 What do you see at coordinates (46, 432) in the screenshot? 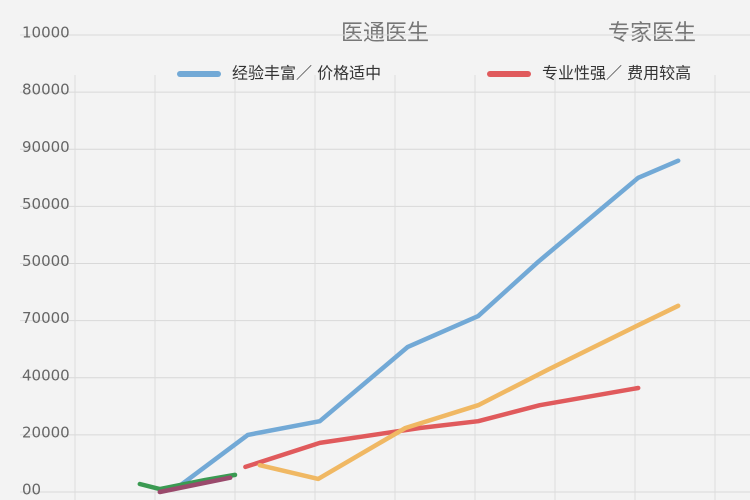
I see `y-tick-label: 20000` at bounding box center [46, 432].